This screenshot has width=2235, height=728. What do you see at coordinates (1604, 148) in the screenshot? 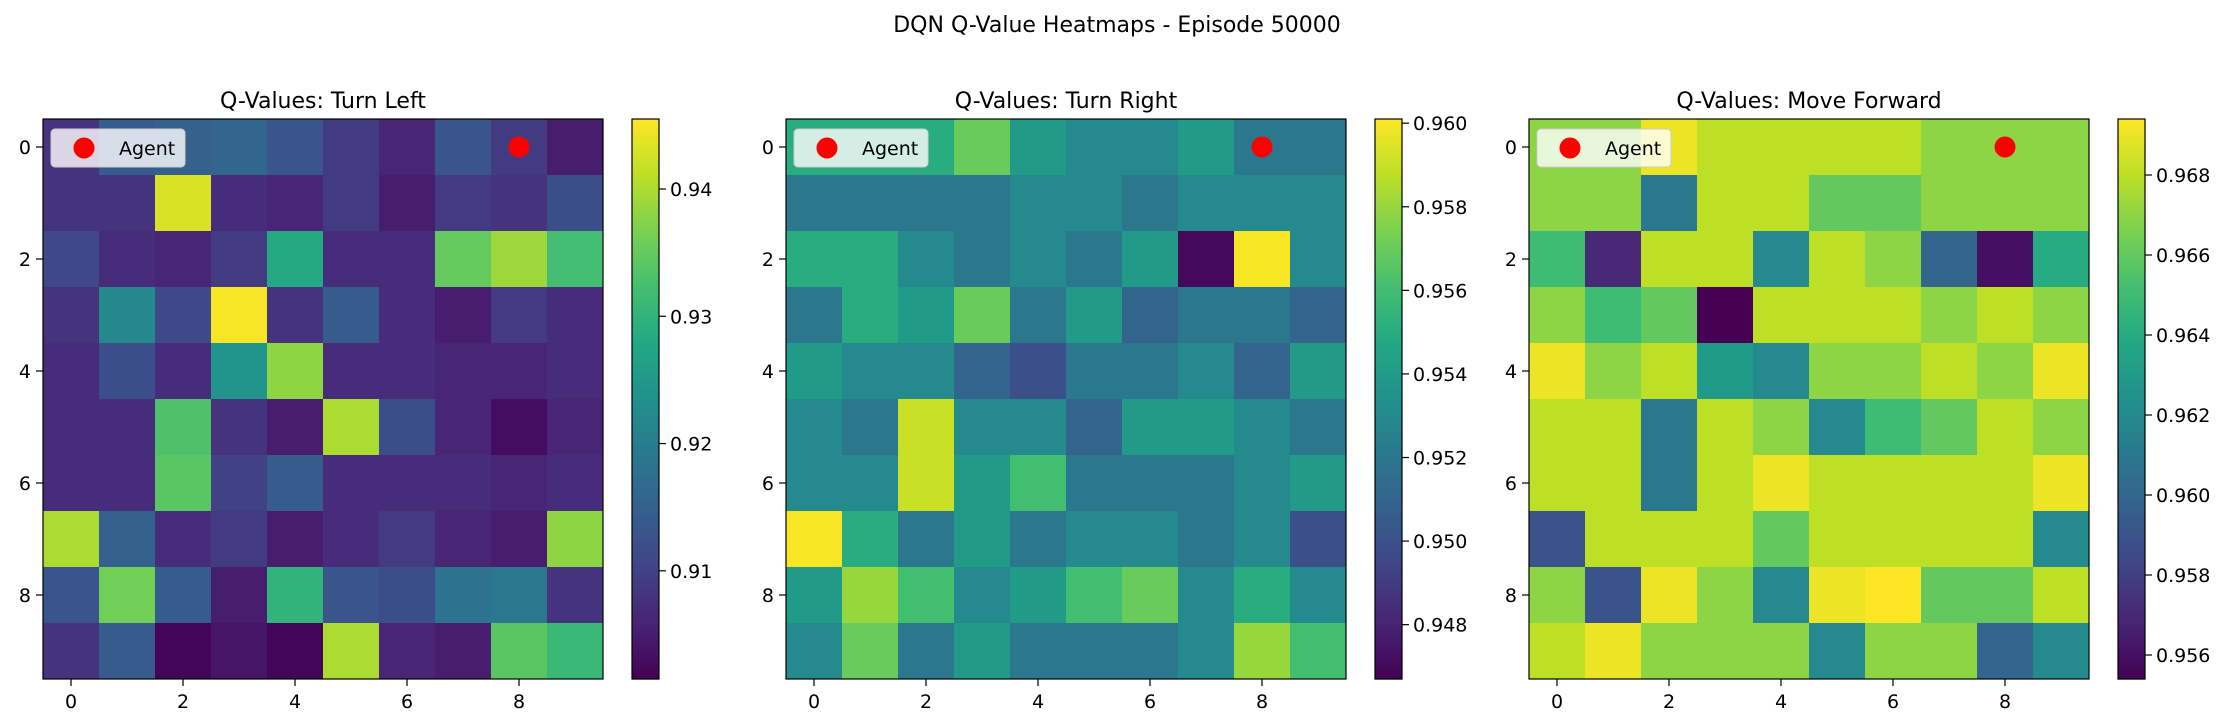
I see `legend: Agent` at bounding box center [1604, 148].